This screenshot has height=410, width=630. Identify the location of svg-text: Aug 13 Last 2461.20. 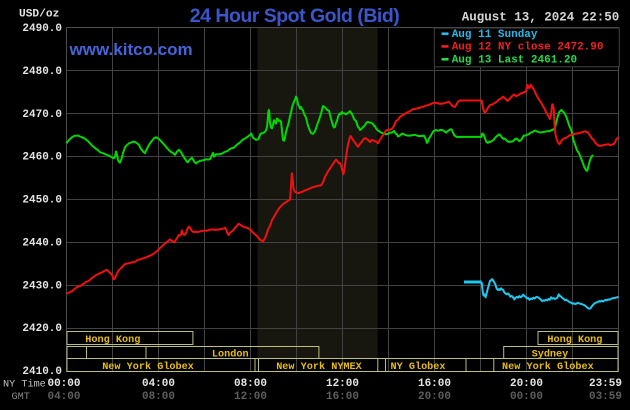
(514, 60).